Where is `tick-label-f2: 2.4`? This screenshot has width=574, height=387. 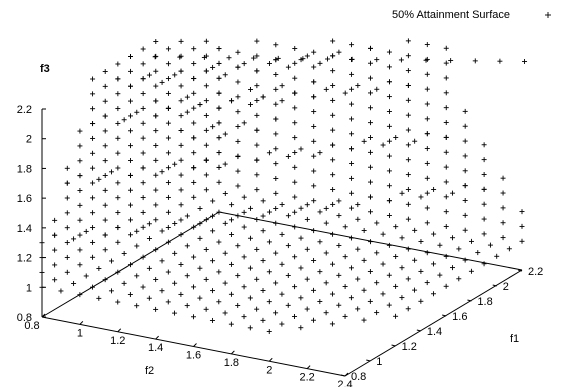 tick-label-f2: 2.4 is located at coordinates (344, 383).